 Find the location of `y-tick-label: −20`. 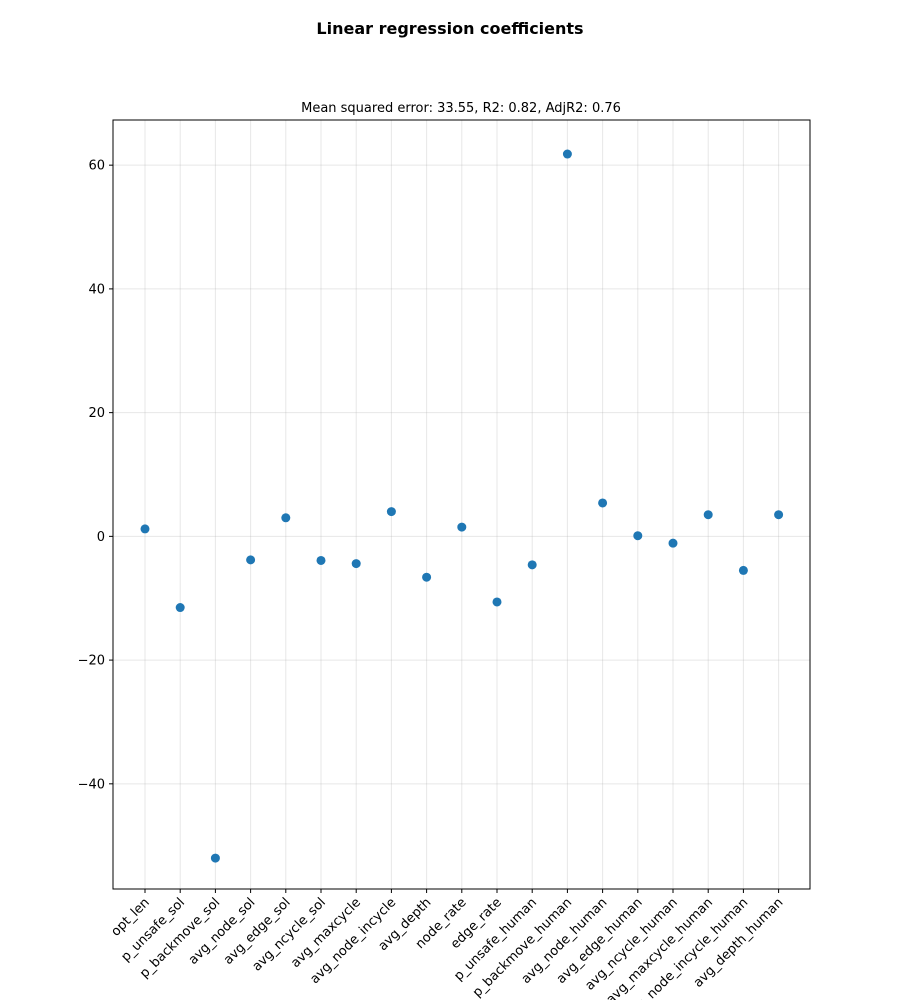

y-tick-label: −20 is located at coordinates (91, 661).